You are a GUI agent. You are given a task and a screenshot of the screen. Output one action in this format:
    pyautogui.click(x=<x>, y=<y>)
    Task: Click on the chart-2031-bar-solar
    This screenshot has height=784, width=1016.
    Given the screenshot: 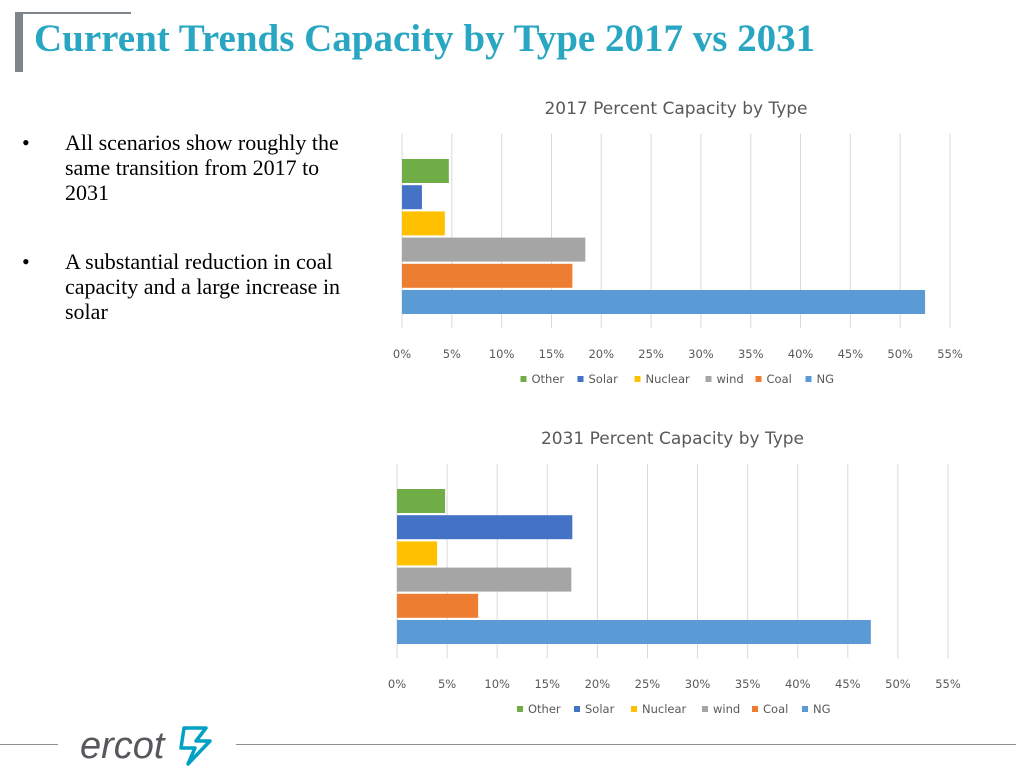 What is the action you would take?
    pyautogui.click(x=485, y=527)
    